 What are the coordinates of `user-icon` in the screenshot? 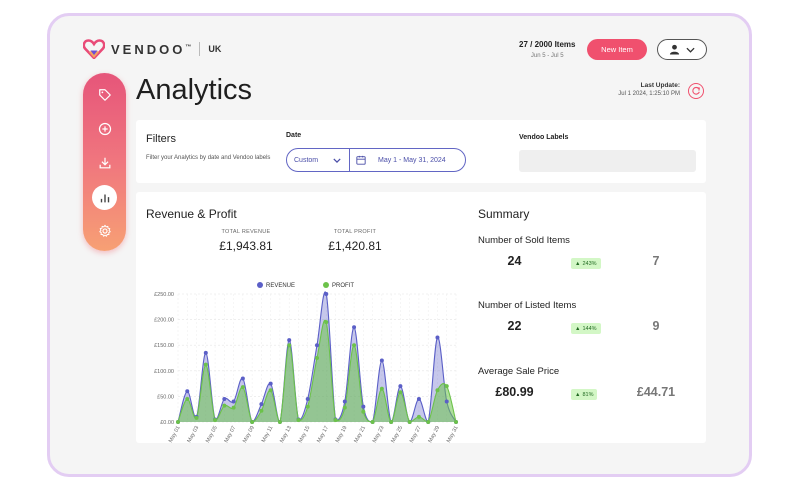 It's located at (674, 49).